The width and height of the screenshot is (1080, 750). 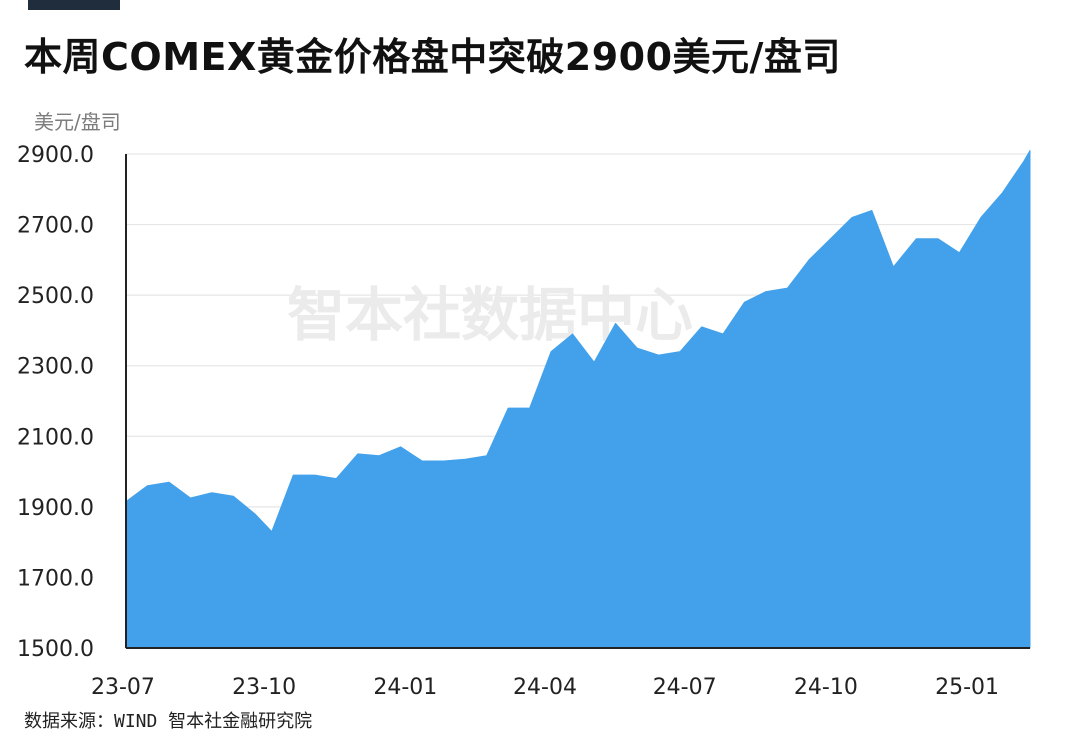 What do you see at coordinates (490, 315) in the screenshot?
I see `watermark: 智本社数据中心` at bounding box center [490, 315].